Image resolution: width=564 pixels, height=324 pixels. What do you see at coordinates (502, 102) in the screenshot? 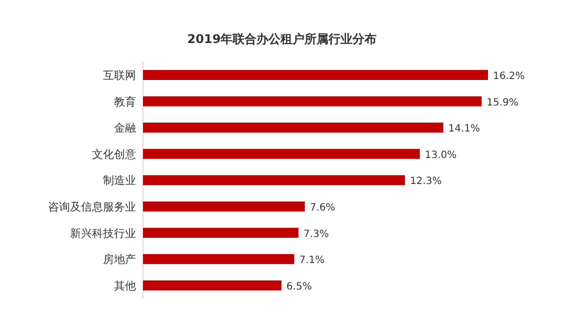
I see `data-label: 15.9%` at bounding box center [502, 102].